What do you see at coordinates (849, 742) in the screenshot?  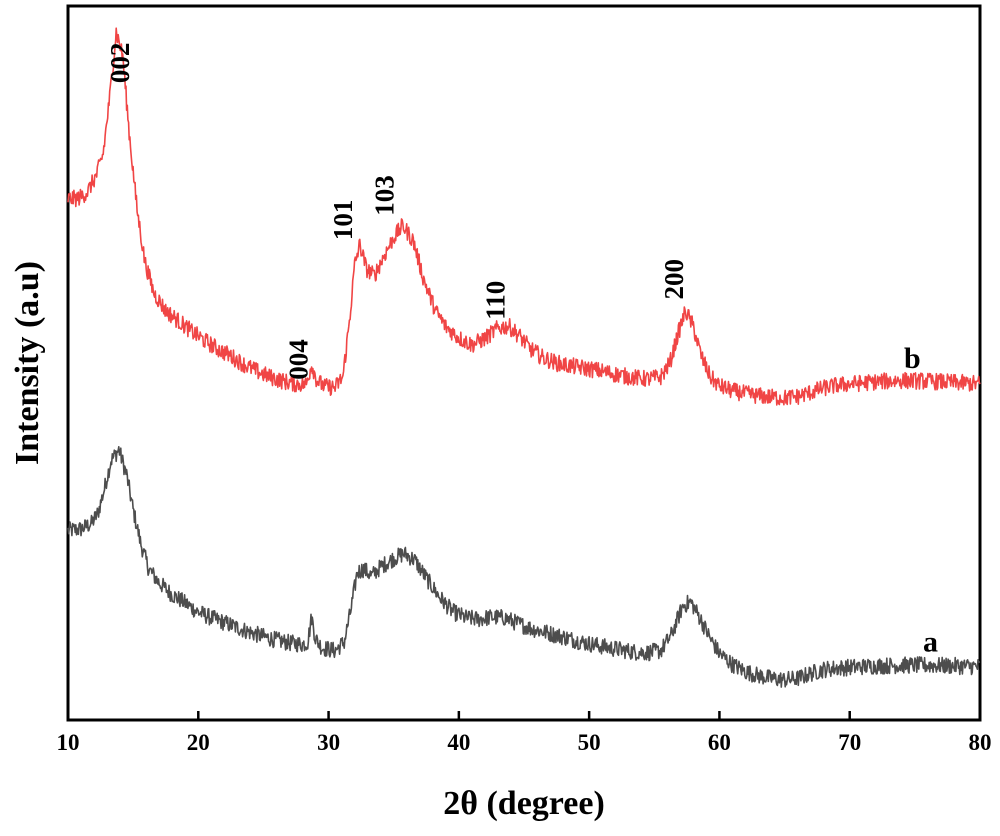 I see `x-tick-label: 70` at bounding box center [849, 742].